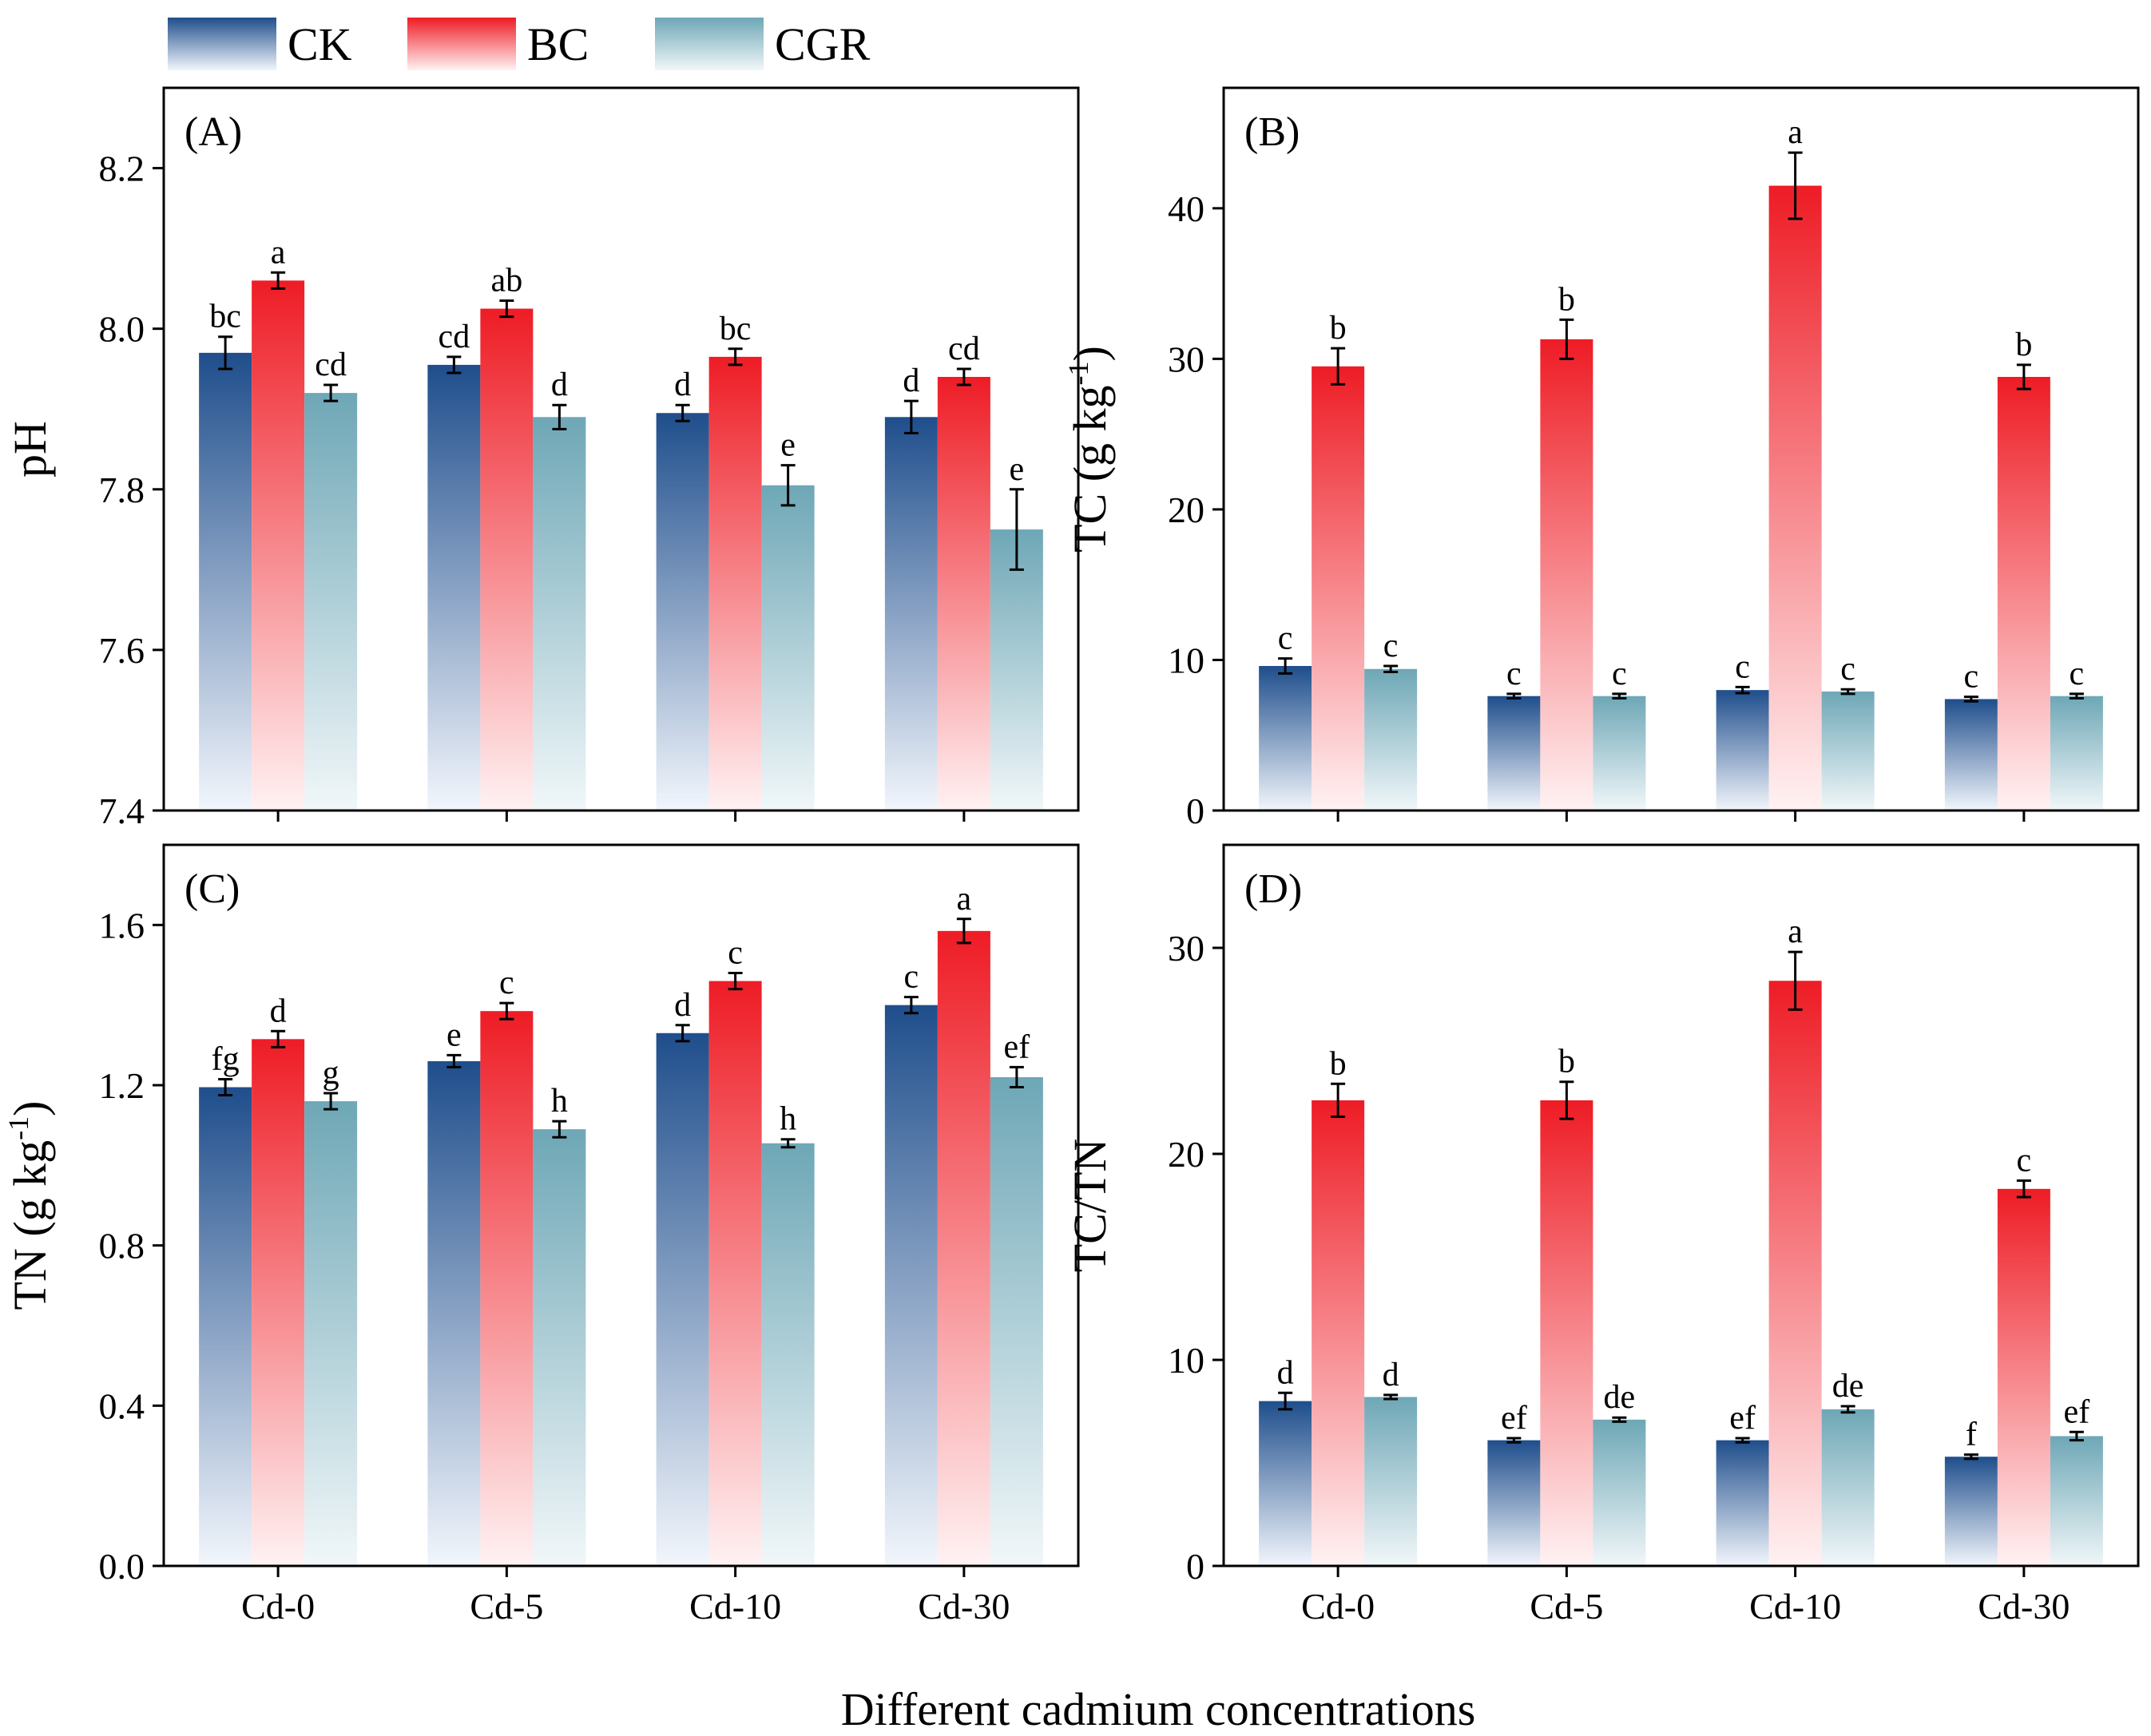 This screenshot has height=1736, width=2151. What do you see at coordinates (1971, 1435) in the screenshot?
I see `panel-d-significance-letter: f` at bounding box center [1971, 1435].